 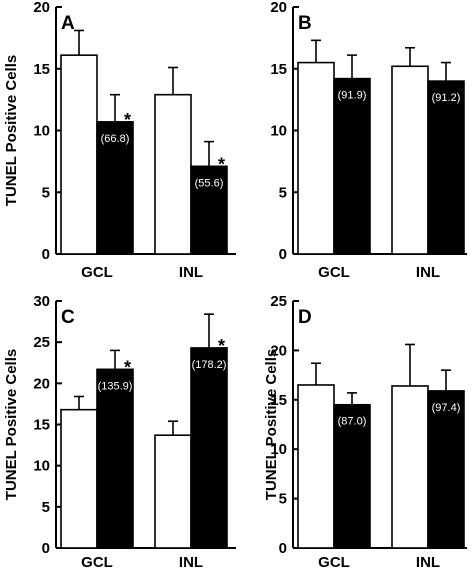 What do you see at coordinates (115, 386) in the screenshot?
I see `bar-data-label: (135.9)` at bounding box center [115, 386].